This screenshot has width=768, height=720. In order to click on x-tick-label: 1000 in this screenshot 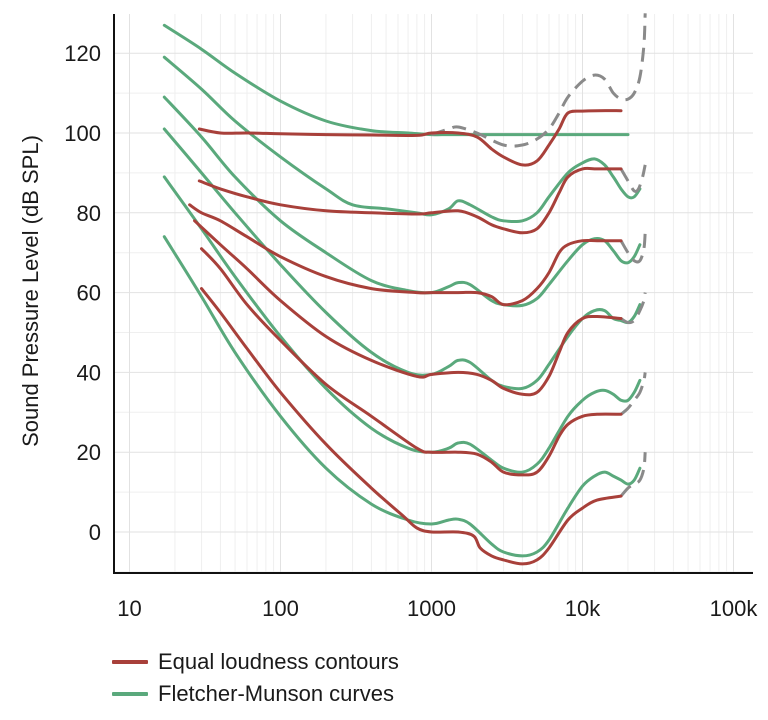, I will do `click(431, 608)`.